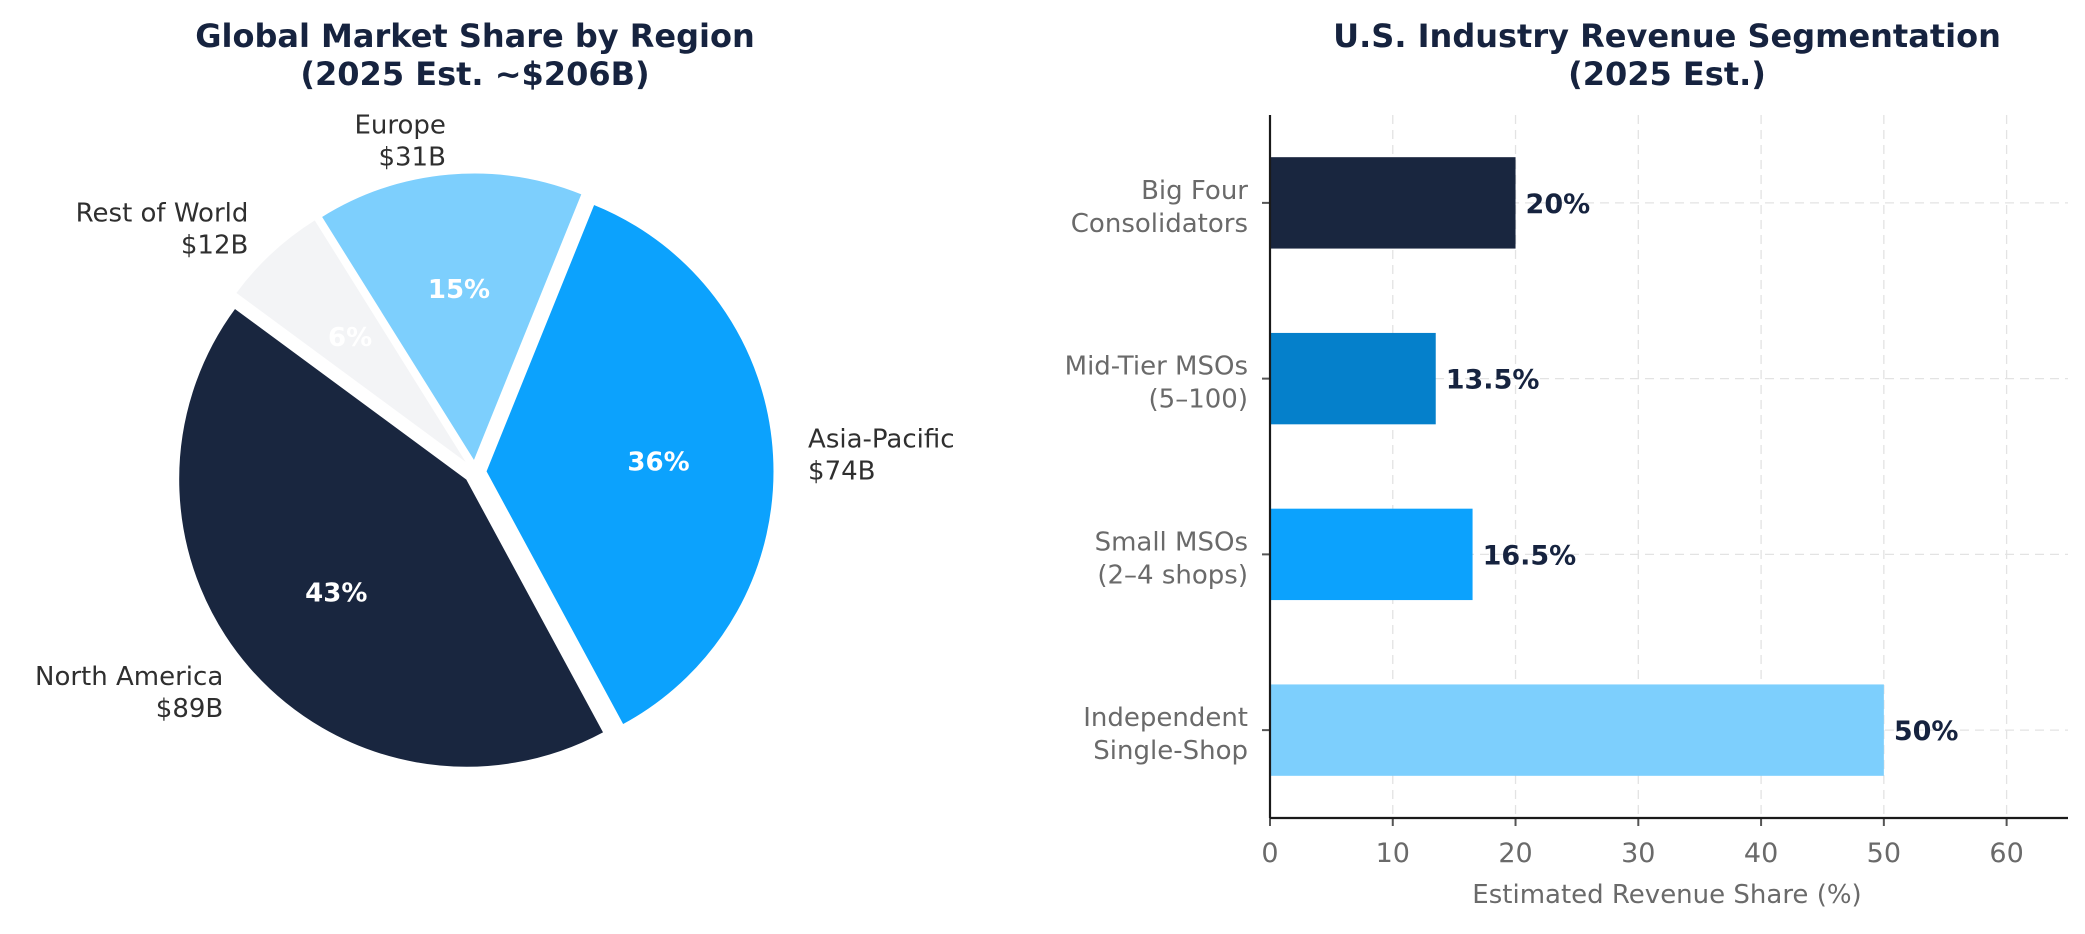 The height and width of the screenshot is (934, 2085). What do you see at coordinates (1577, 730) in the screenshot?
I see `bar-independent-single-shop` at bounding box center [1577, 730].